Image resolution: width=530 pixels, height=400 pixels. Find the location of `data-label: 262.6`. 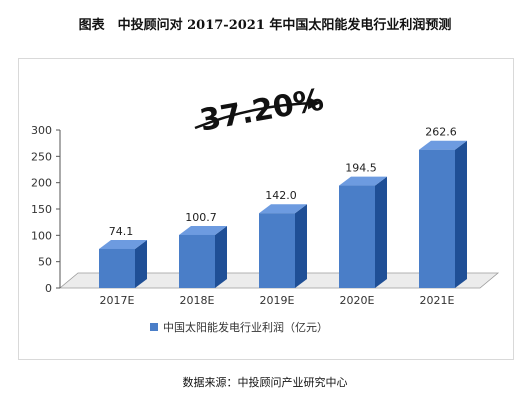

data-label: 262.6 is located at coordinates (441, 132).